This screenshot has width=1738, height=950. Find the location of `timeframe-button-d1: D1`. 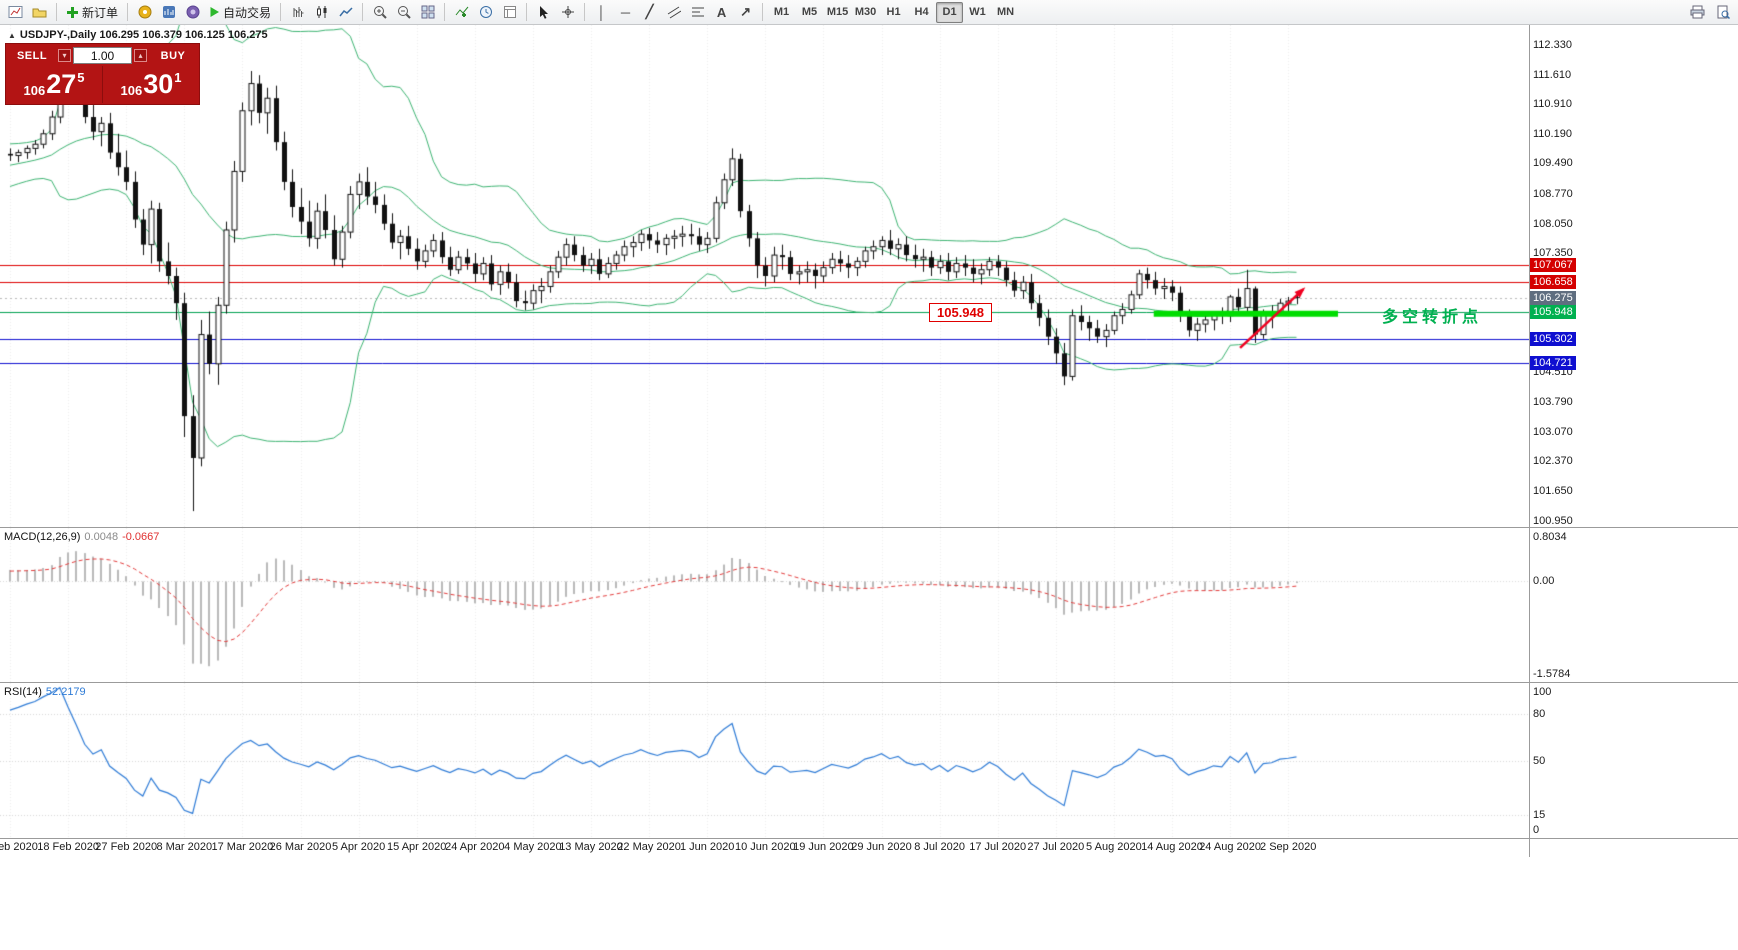

timeframe-button-d1: D1 is located at coordinates (950, 12).